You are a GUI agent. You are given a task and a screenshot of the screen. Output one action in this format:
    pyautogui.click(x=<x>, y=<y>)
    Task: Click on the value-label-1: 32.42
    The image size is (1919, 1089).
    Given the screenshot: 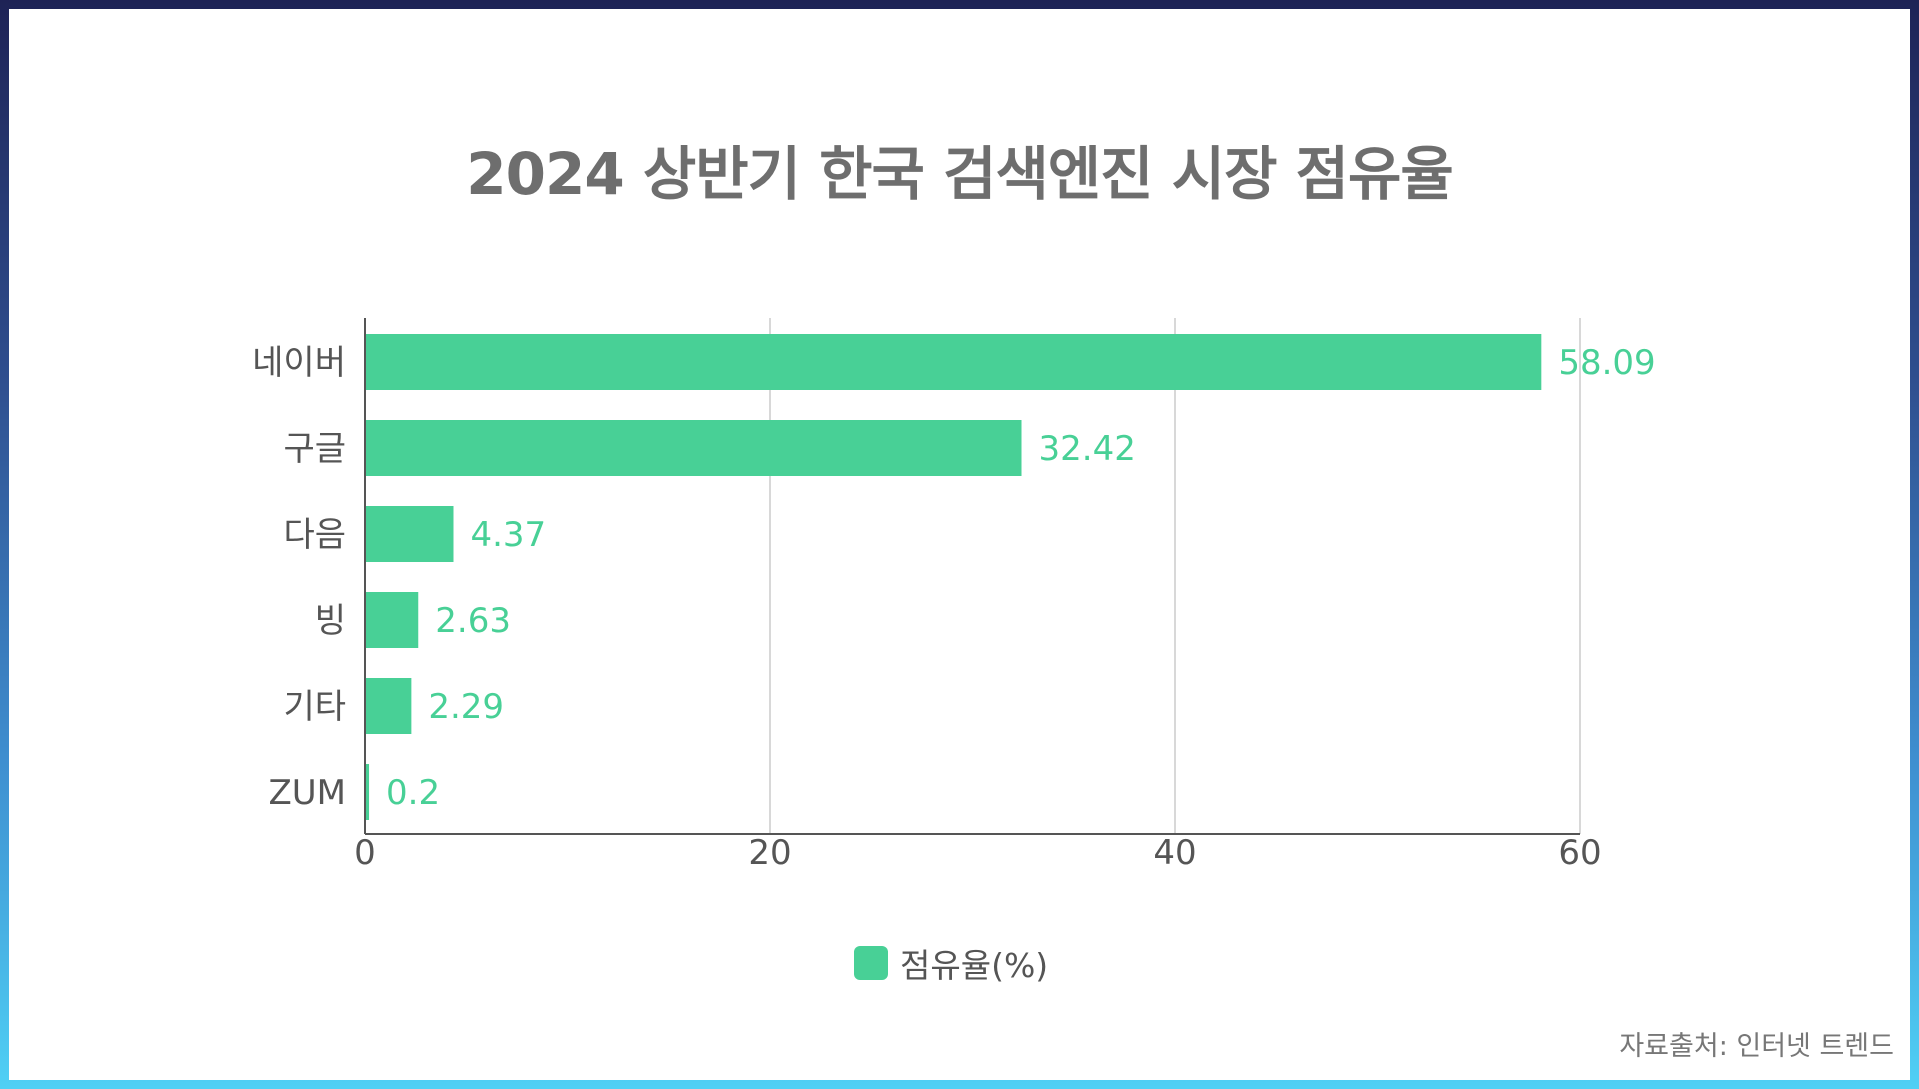 What is the action you would take?
    pyautogui.click(x=1087, y=449)
    